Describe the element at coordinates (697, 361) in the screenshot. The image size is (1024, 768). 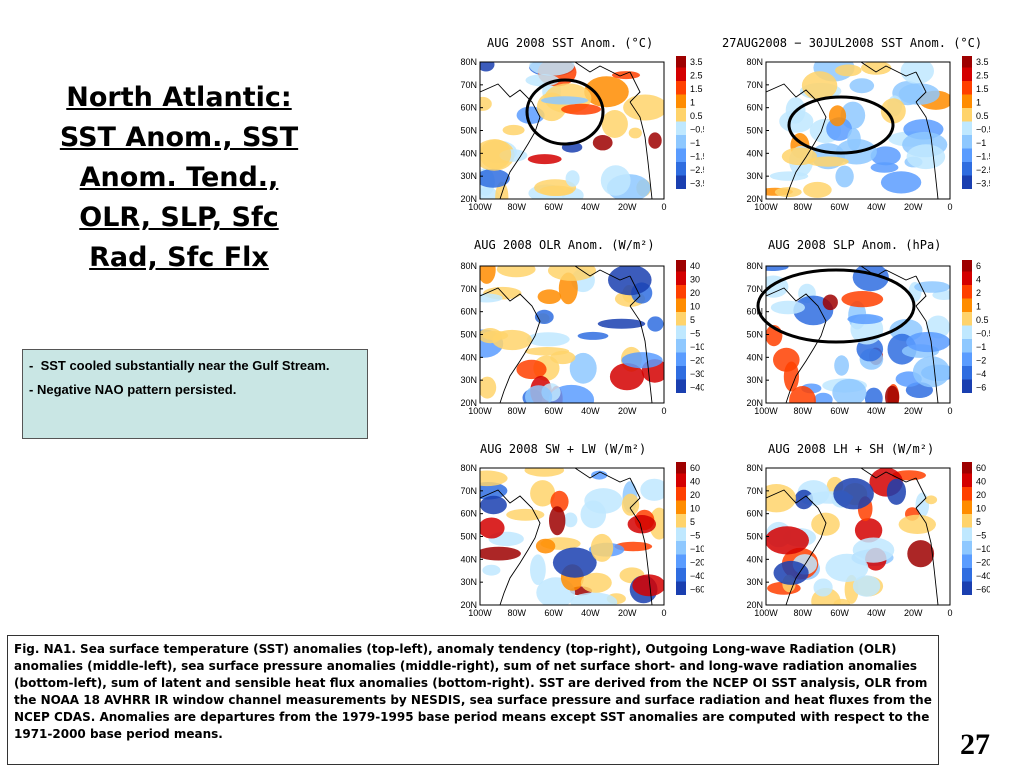
I see `legend-label: −20` at that location.